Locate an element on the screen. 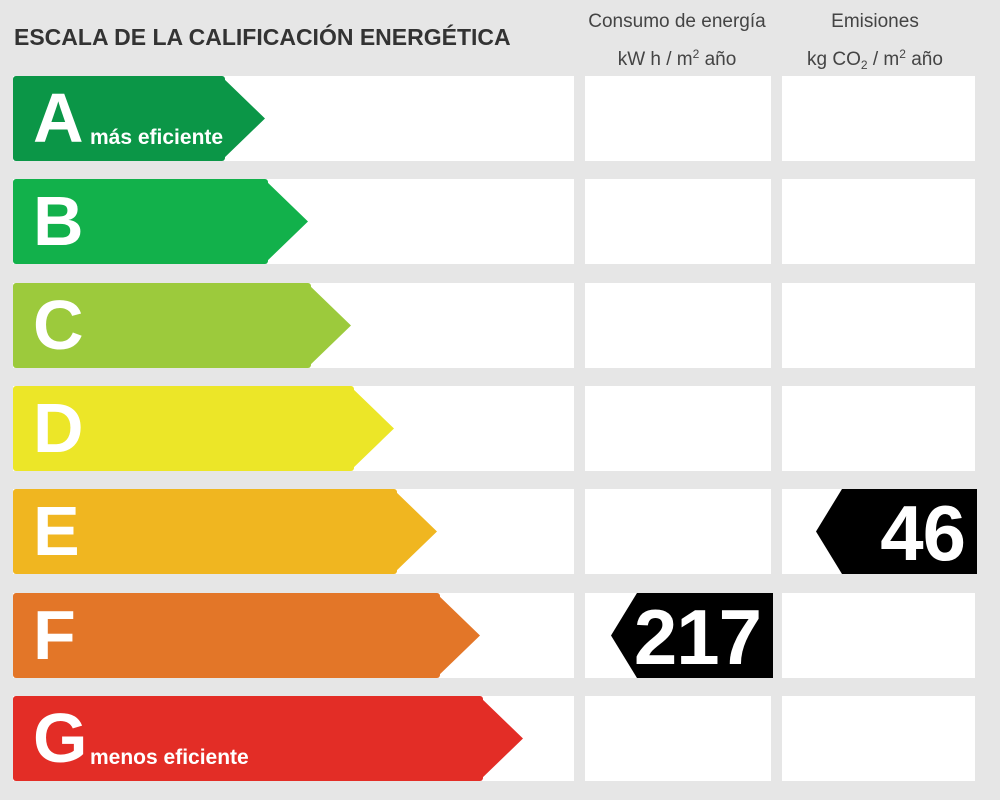  rating-row-f: F 217 is located at coordinates (500, 636).